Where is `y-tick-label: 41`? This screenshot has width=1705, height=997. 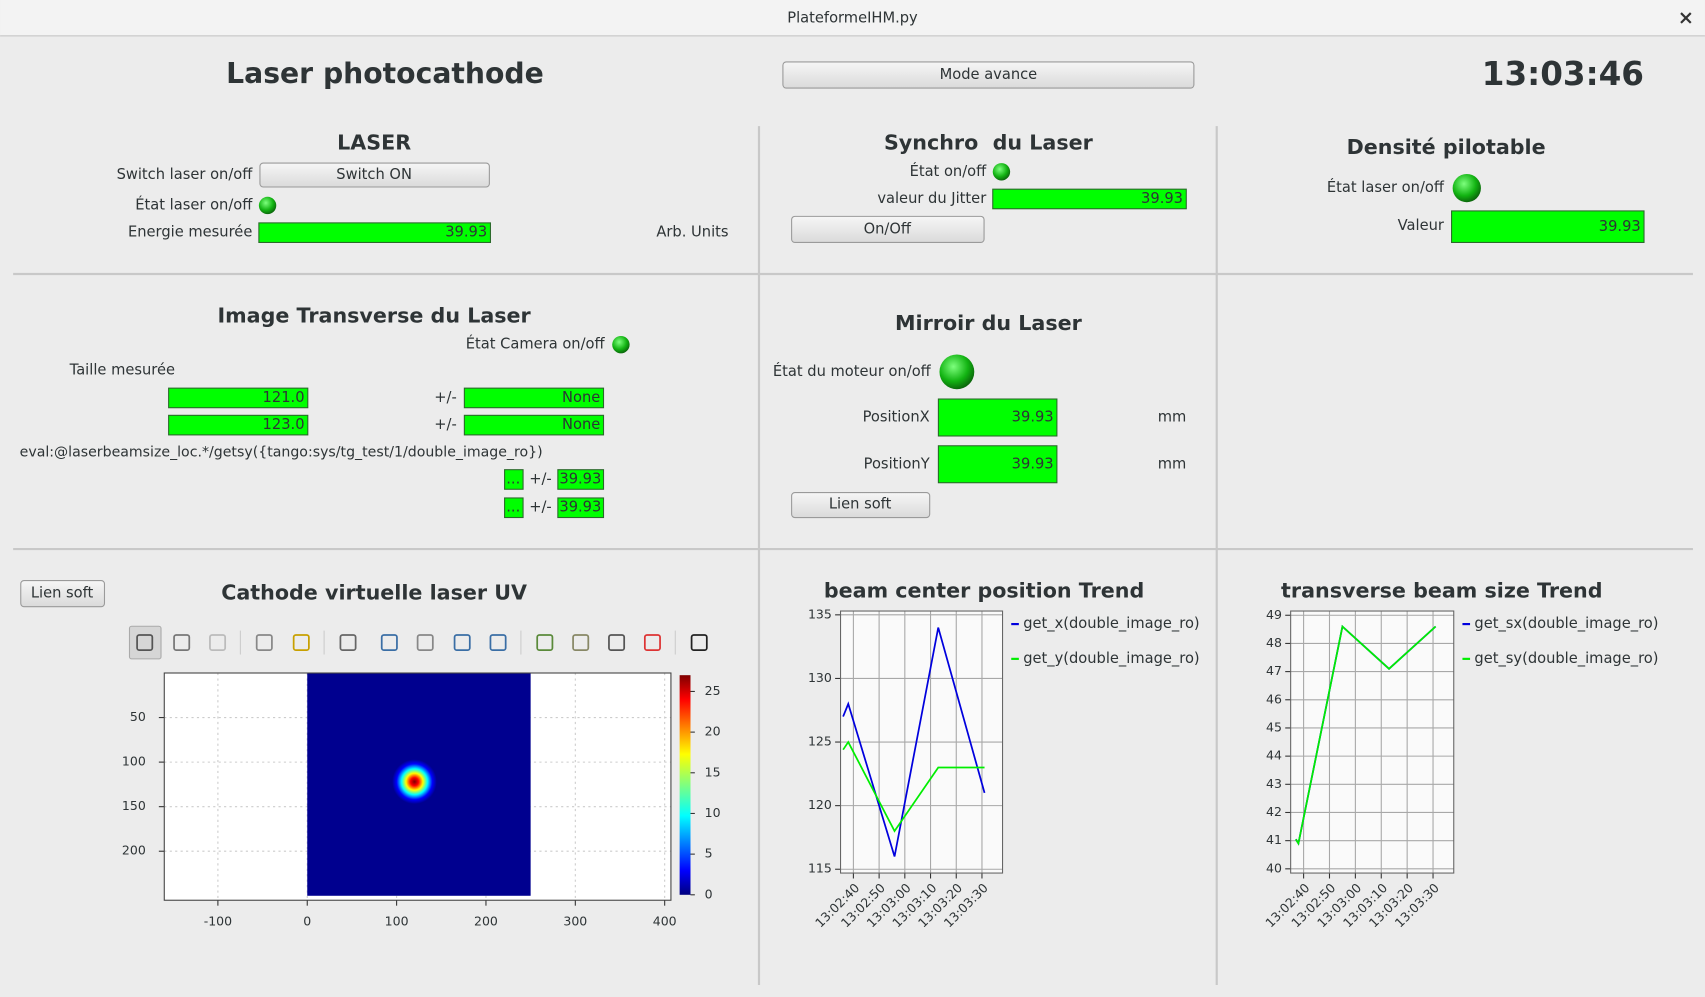
y-tick-label: 41 is located at coordinates (1274, 839).